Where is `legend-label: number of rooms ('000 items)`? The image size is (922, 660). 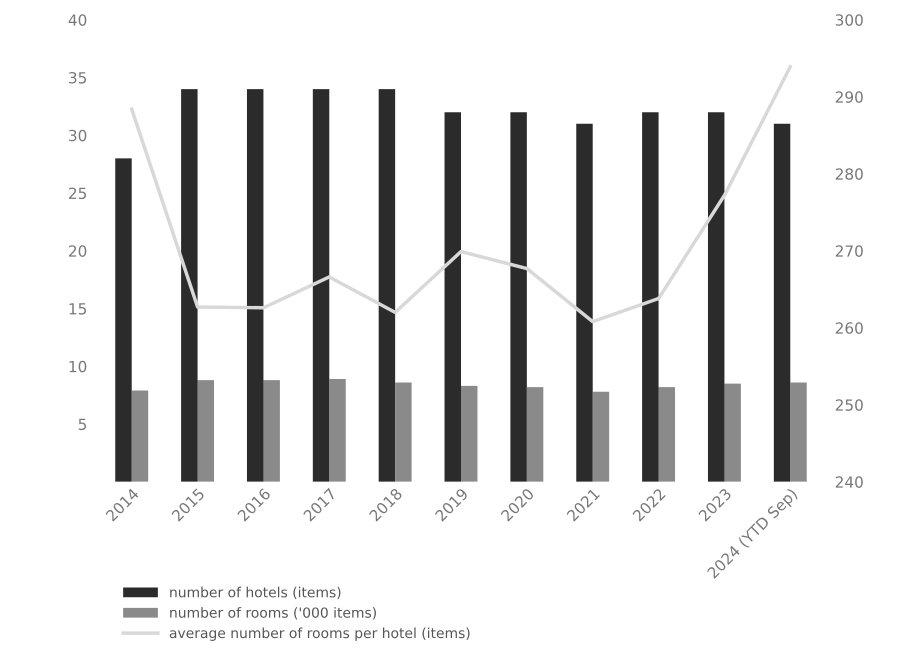 legend-label: number of rooms ('000 items) is located at coordinates (273, 613).